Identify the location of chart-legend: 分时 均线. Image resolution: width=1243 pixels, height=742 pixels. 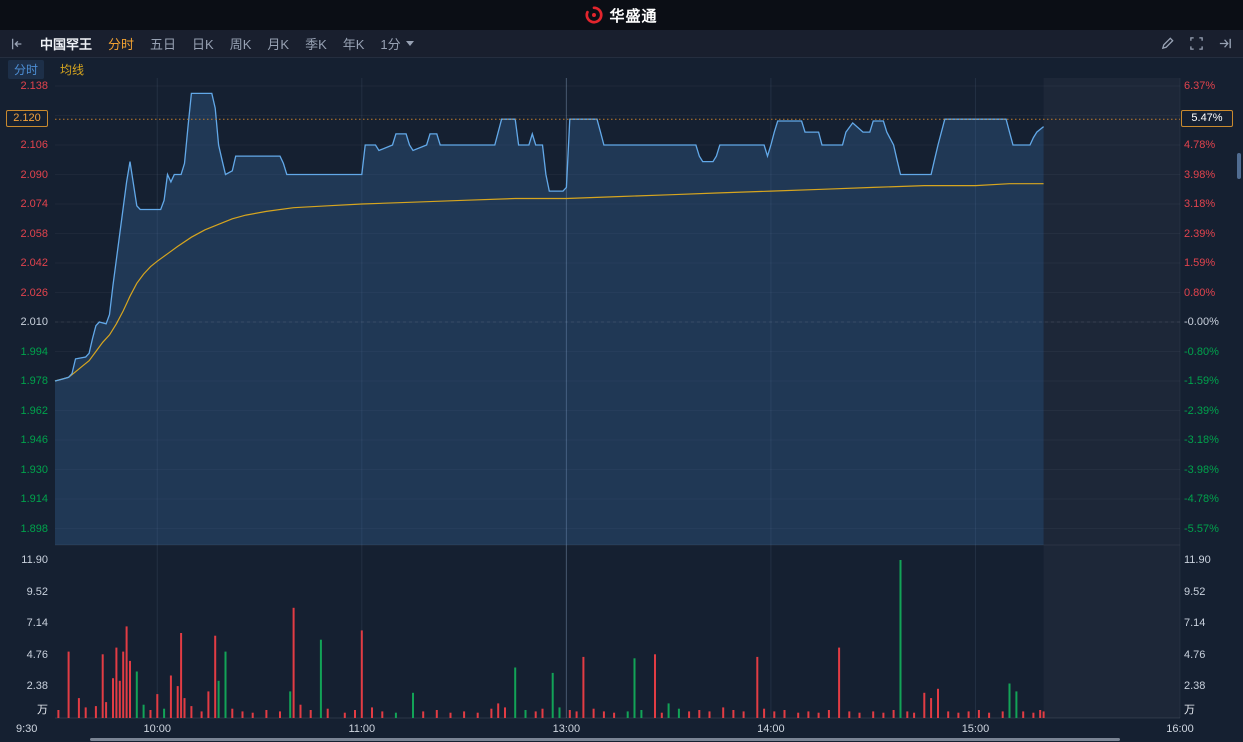
(48, 69).